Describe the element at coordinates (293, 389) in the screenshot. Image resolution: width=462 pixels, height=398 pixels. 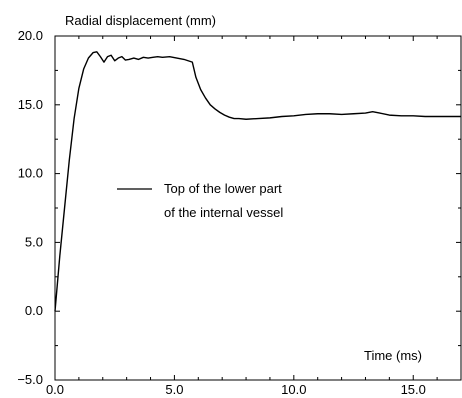
I see `x-tick-label: 10.0` at that location.